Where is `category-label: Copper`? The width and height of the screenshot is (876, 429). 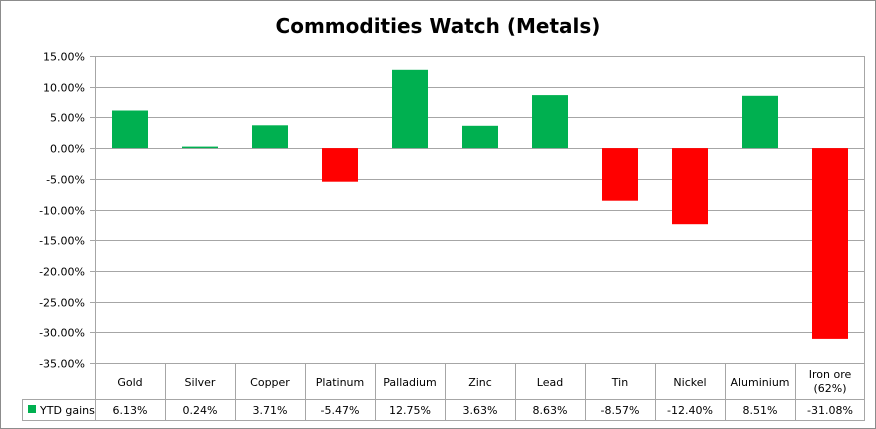 category-label: Copper is located at coordinates (270, 382).